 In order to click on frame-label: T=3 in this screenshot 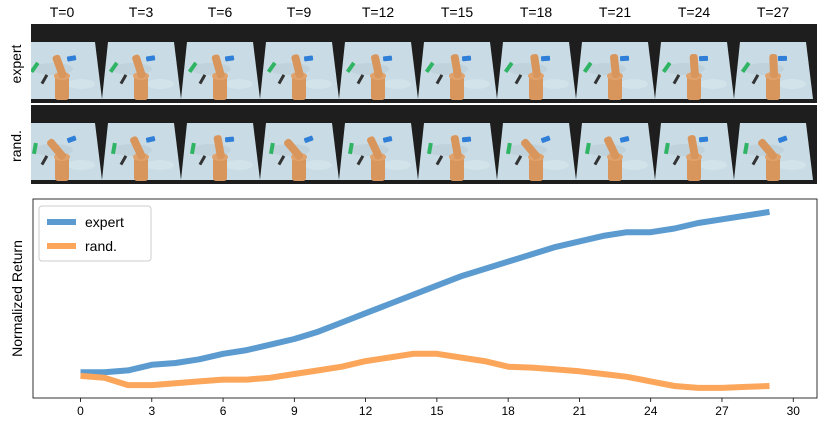, I will do `click(141, 12)`.